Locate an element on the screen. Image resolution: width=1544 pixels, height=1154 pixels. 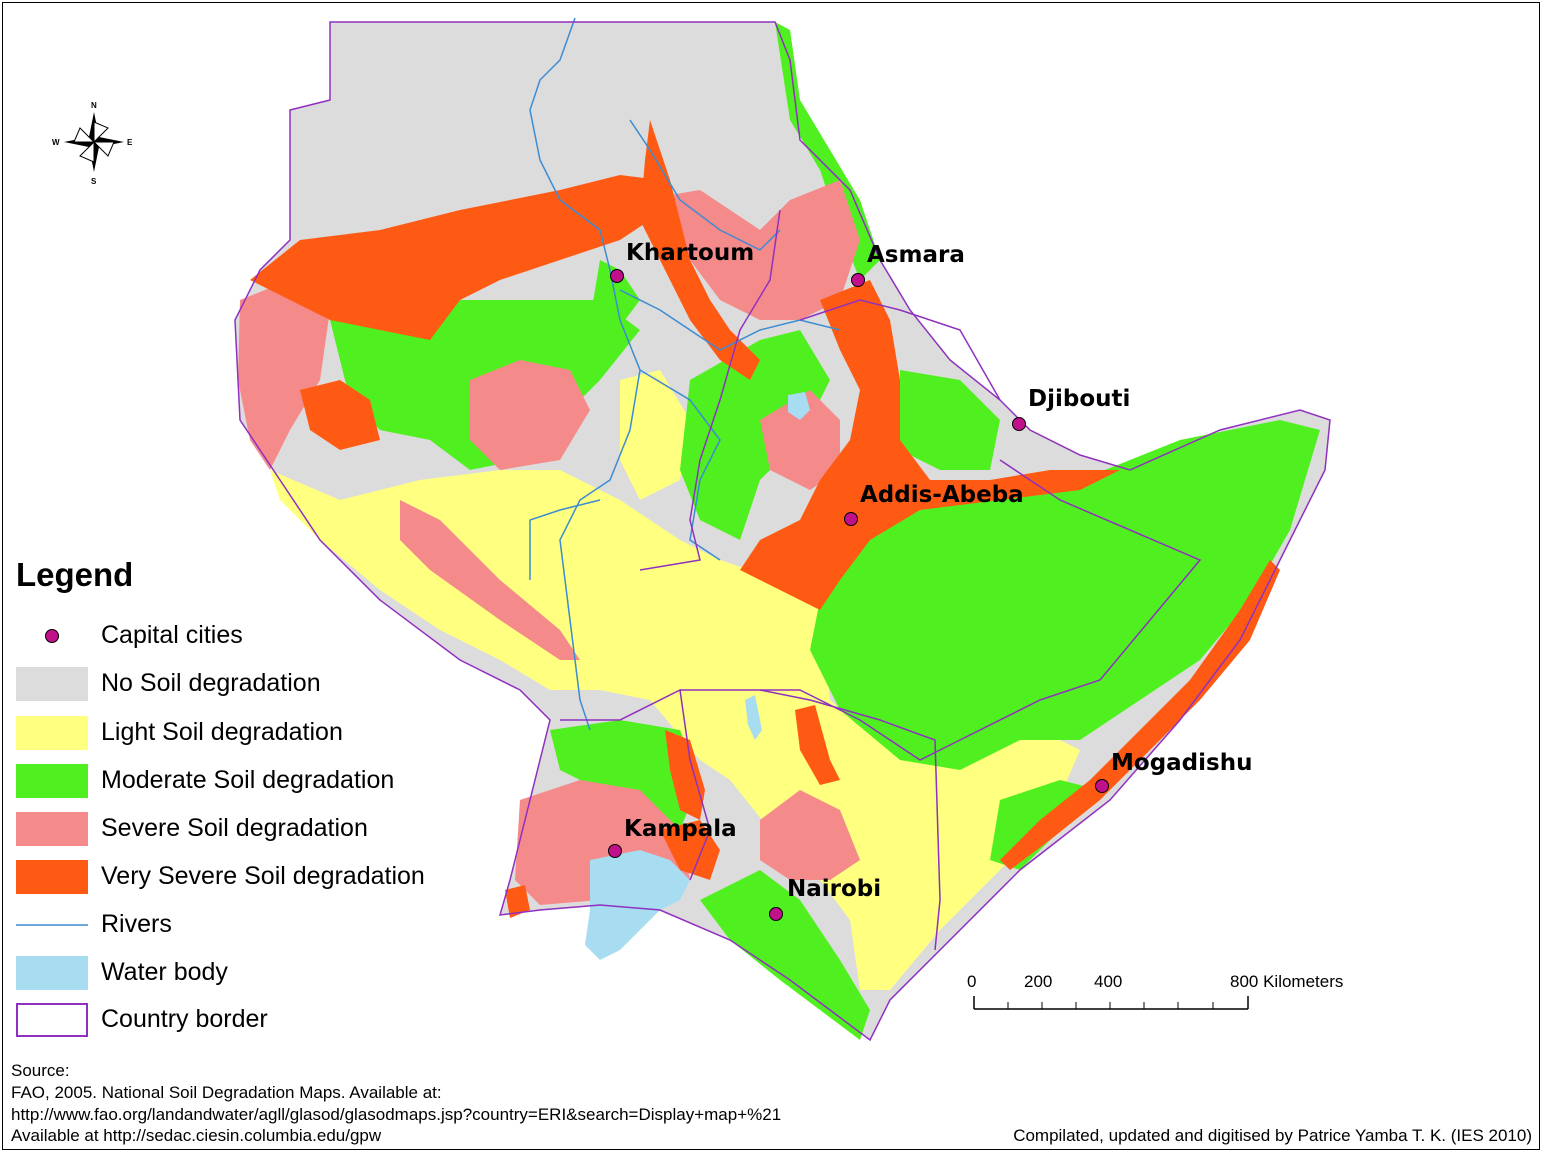
legend-title: Legend is located at coordinates (75, 574).